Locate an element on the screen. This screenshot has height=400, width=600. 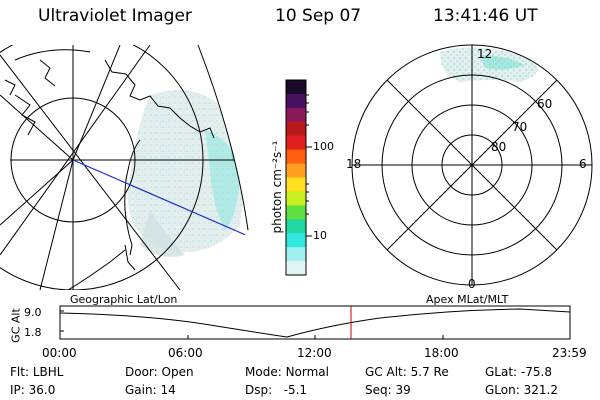
timeline-xtick-2359: 23:59 is located at coordinates (569, 353).